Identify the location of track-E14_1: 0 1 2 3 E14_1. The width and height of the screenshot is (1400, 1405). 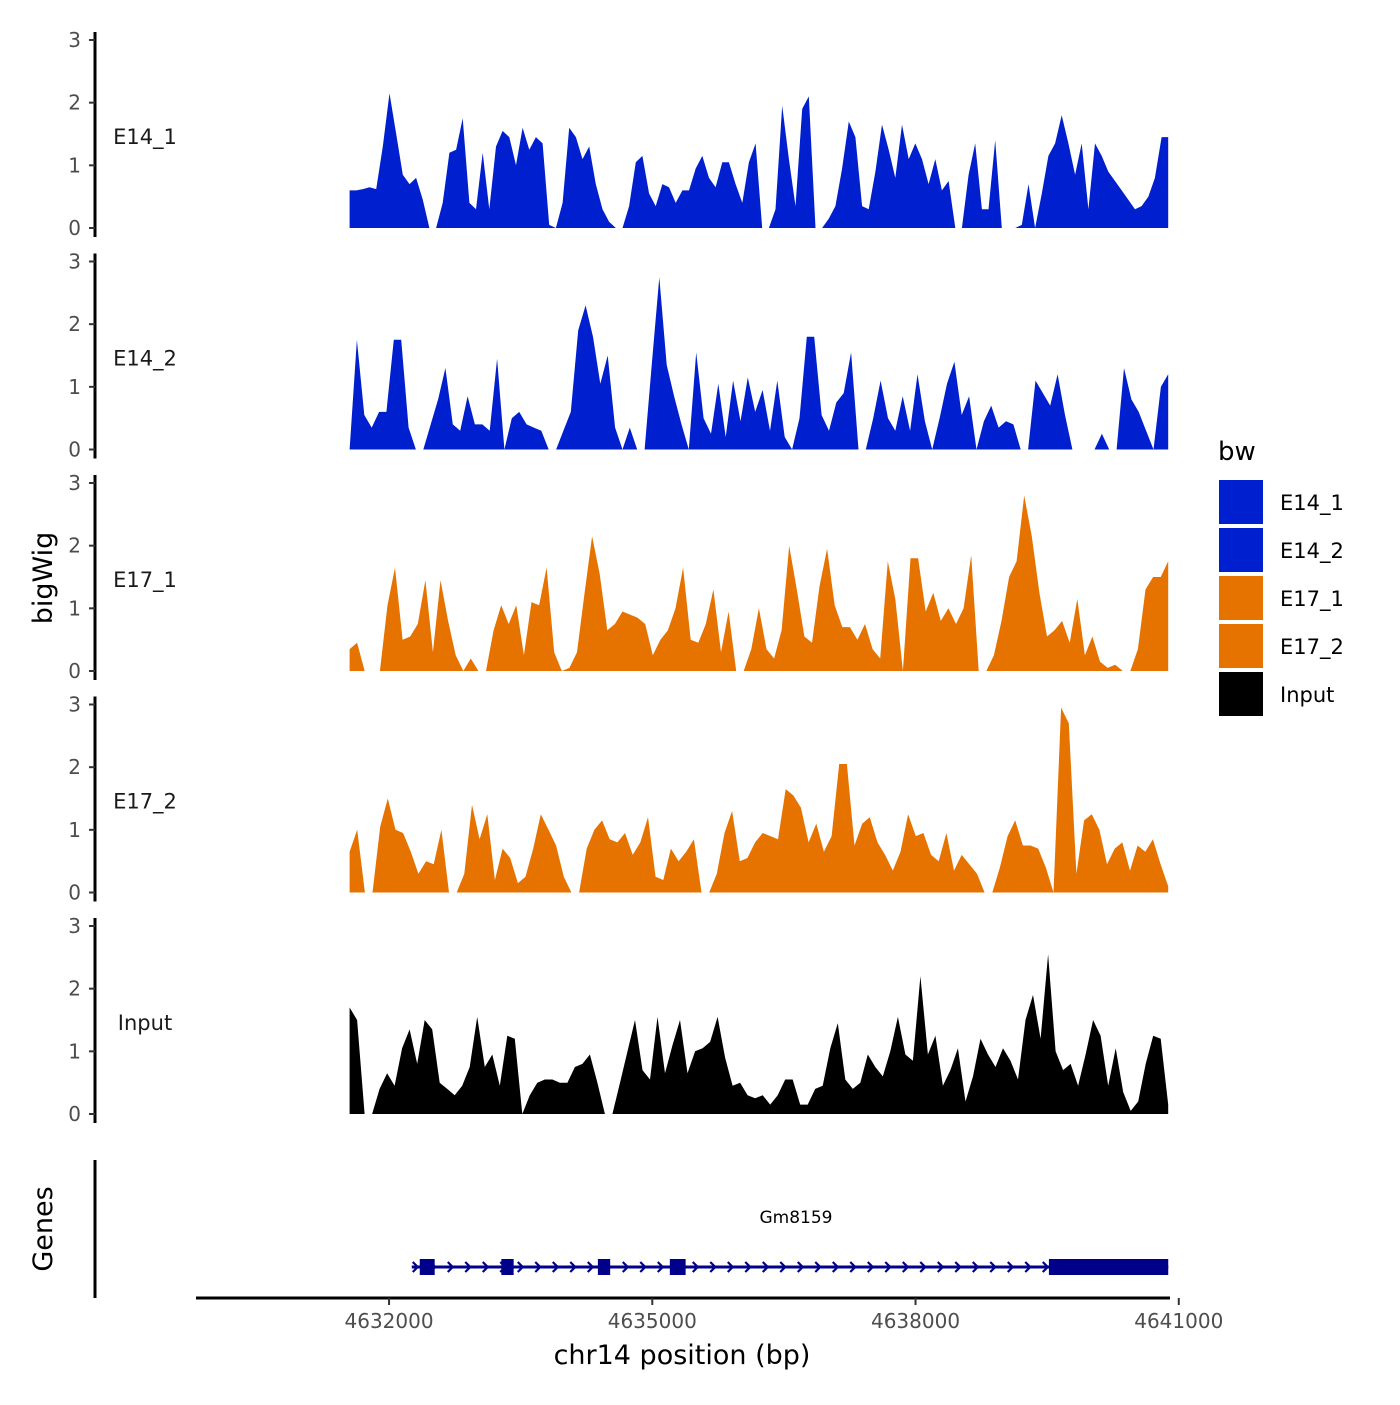
(618, 134).